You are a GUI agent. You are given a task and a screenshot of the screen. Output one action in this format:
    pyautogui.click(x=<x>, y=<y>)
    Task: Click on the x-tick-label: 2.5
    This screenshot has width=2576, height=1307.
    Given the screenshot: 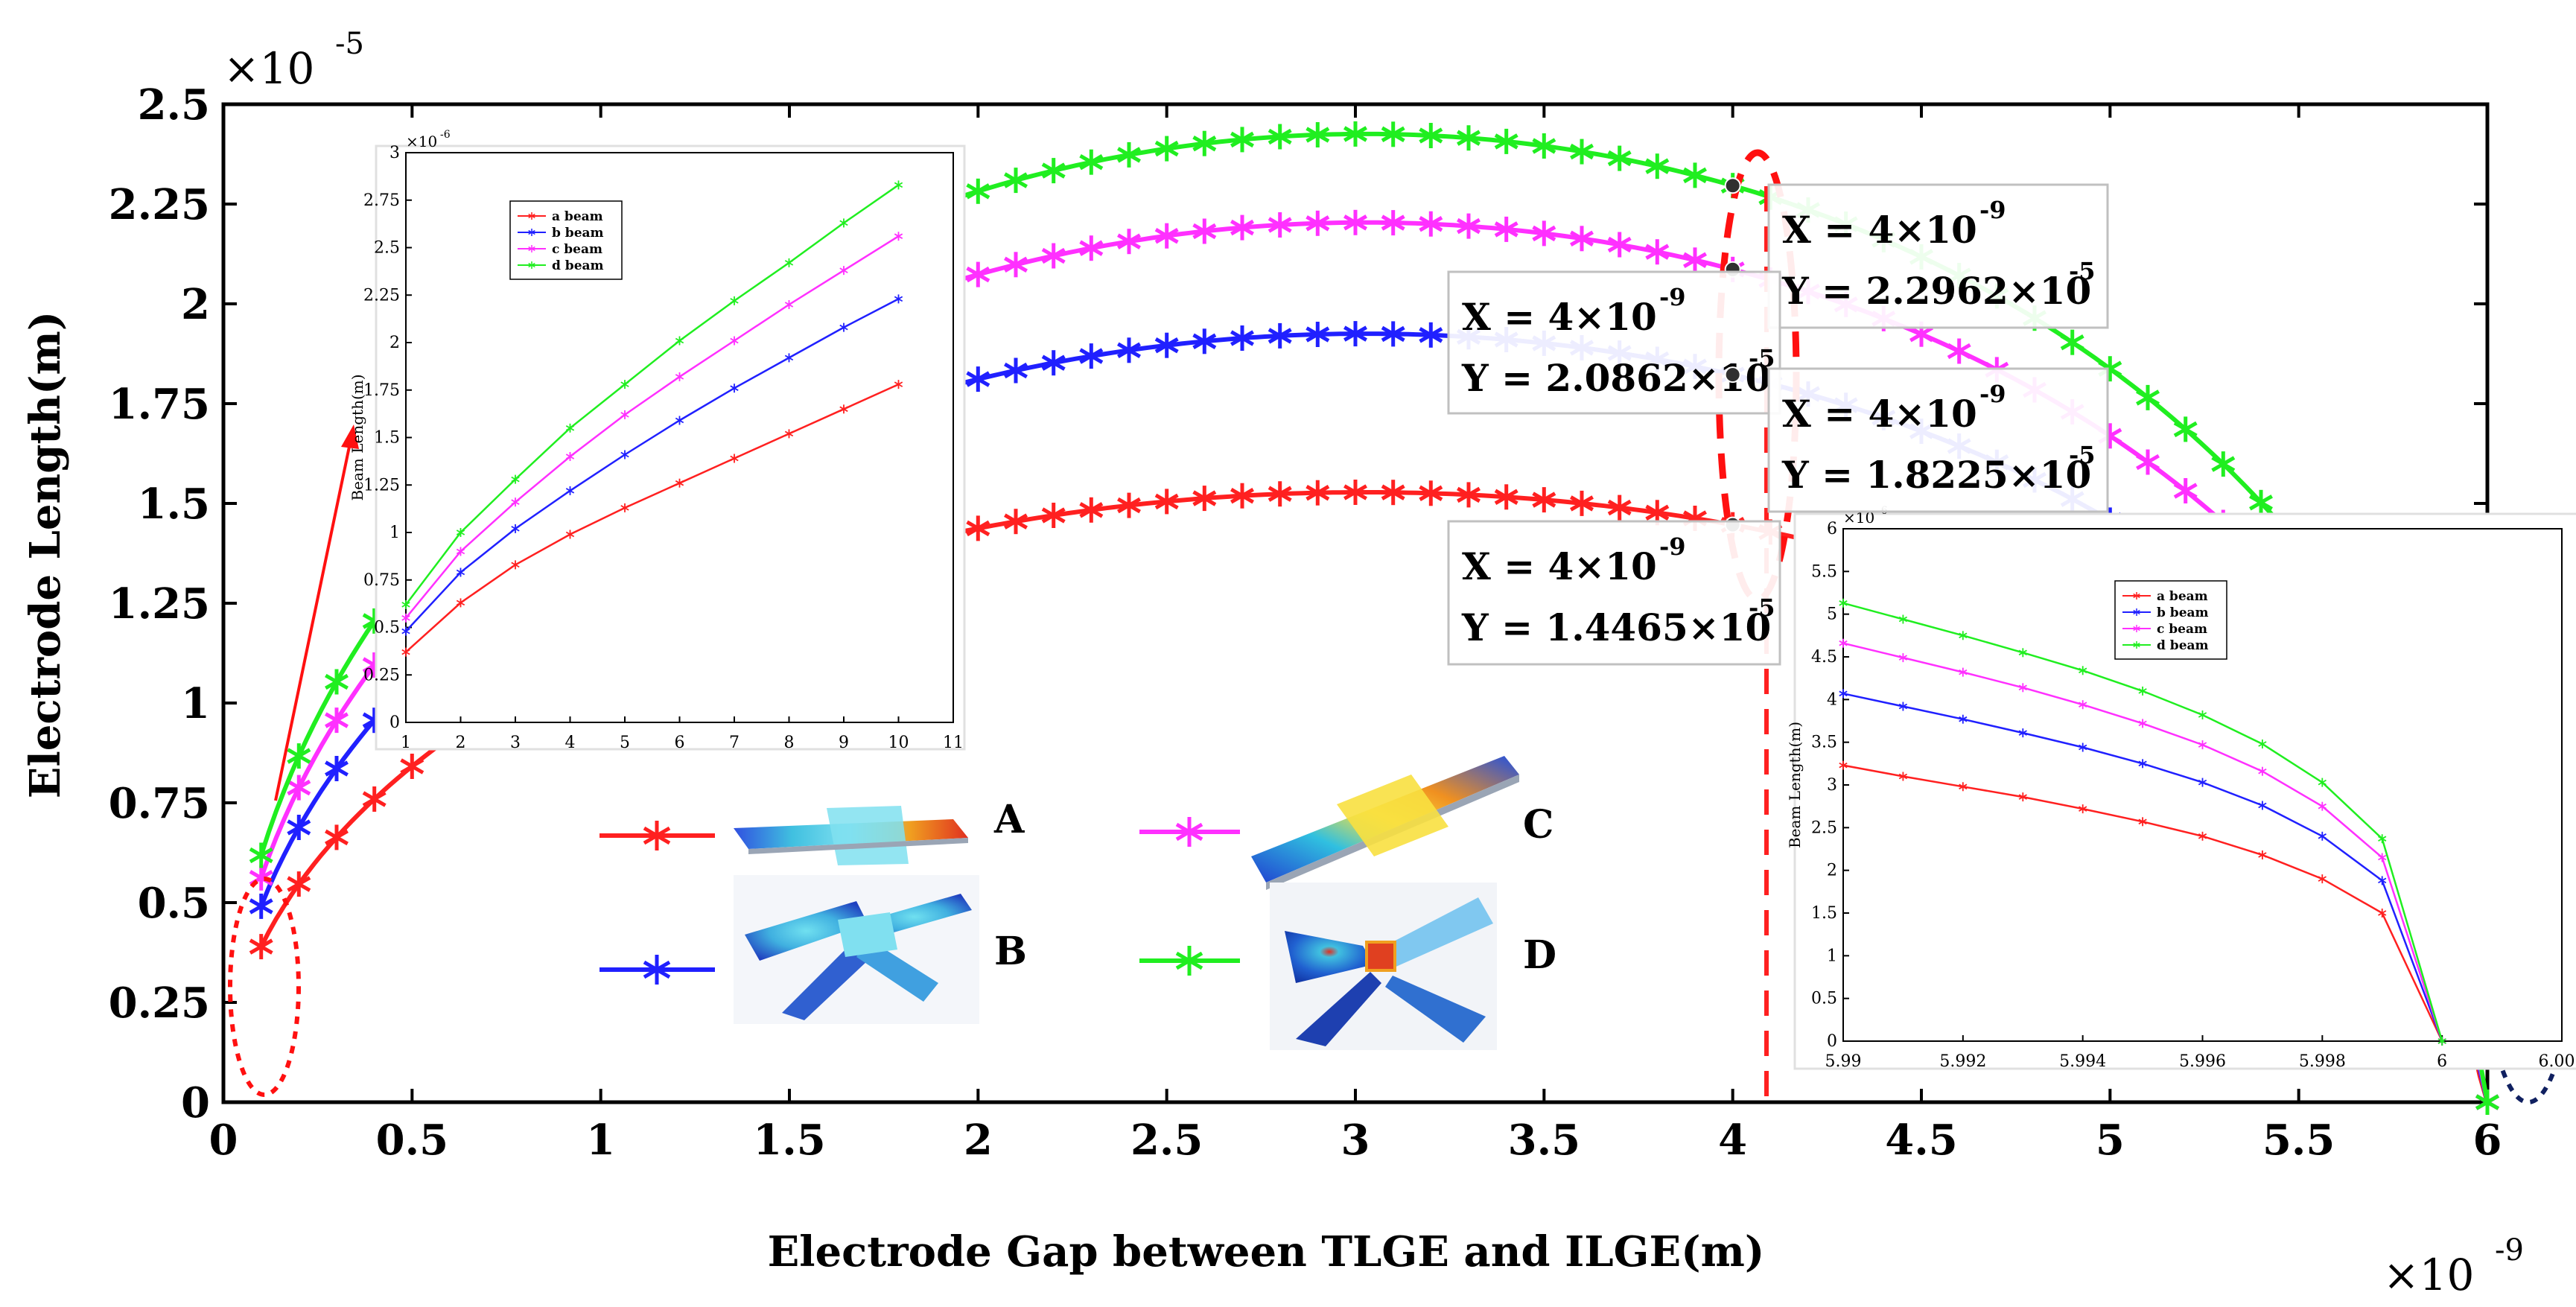 What is the action you would take?
    pyautogui.click(x=1166, y=1140)
    